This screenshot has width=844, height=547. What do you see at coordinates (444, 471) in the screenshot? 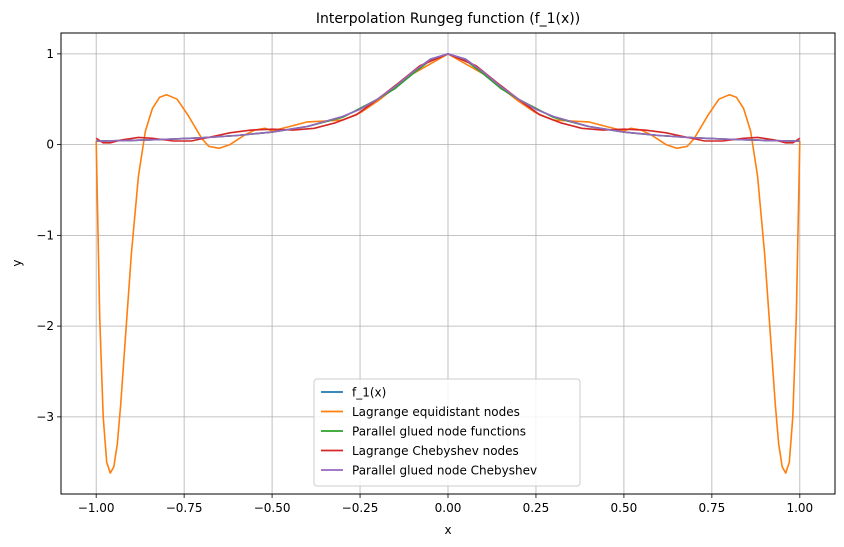
I see `legend-label: Parallel glued node Chebyshev` at bounding box center [444, 471].